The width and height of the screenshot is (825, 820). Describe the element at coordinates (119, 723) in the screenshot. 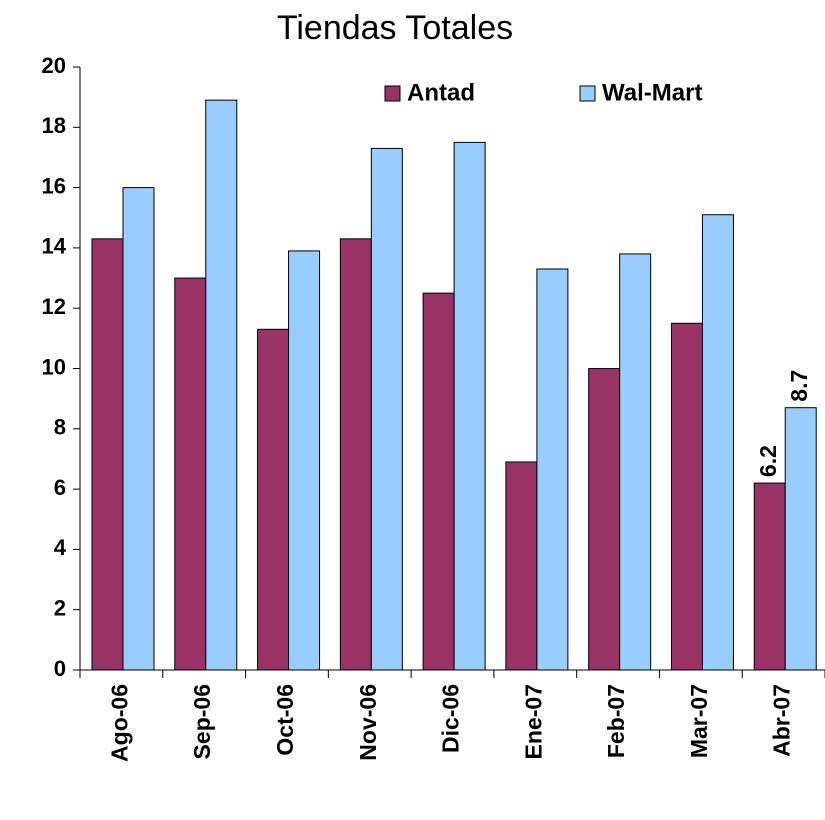

I see `x-tick-label: Ago-06` at that location.